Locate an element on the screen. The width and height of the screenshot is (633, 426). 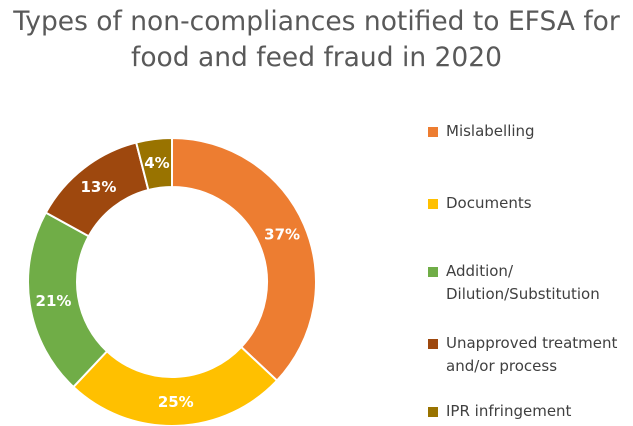
data-label-0: 37% is located at coordinates (282, 234).